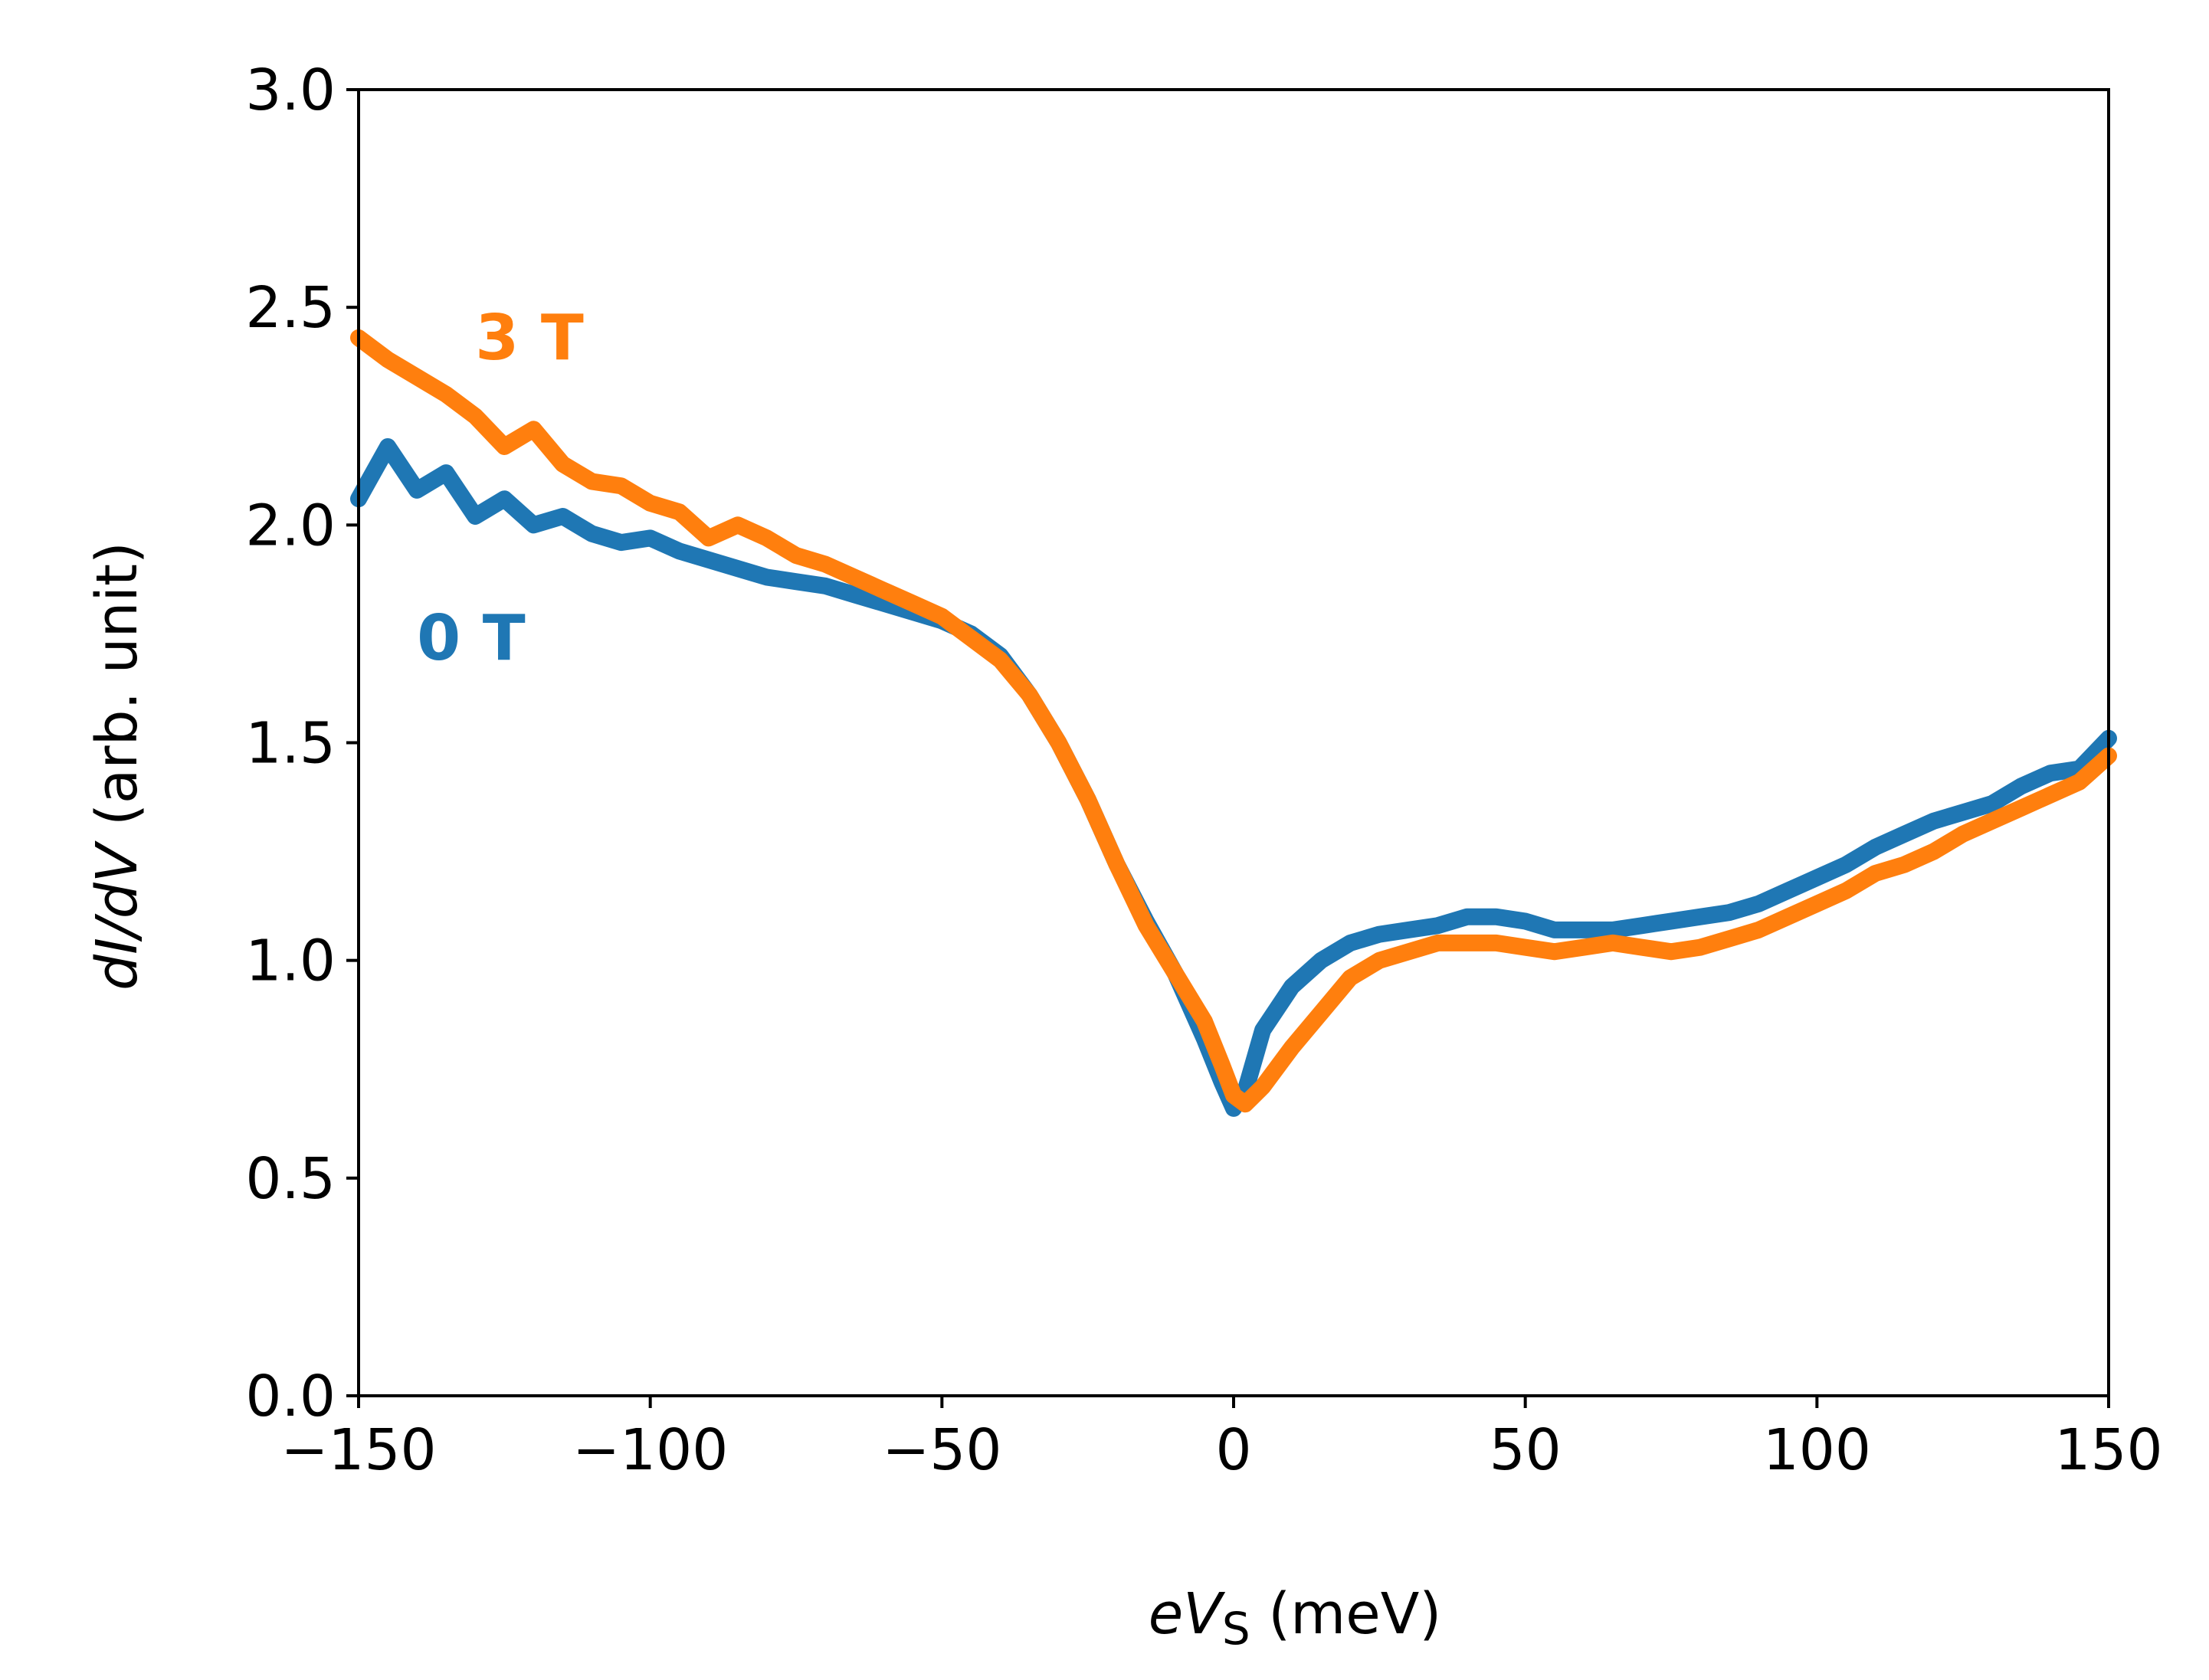 This screenshot has height=1680, width=2209. Describe the element at coordinates (942, 1450) in the screenshot. I see `x-tick-label: −50` at that location.